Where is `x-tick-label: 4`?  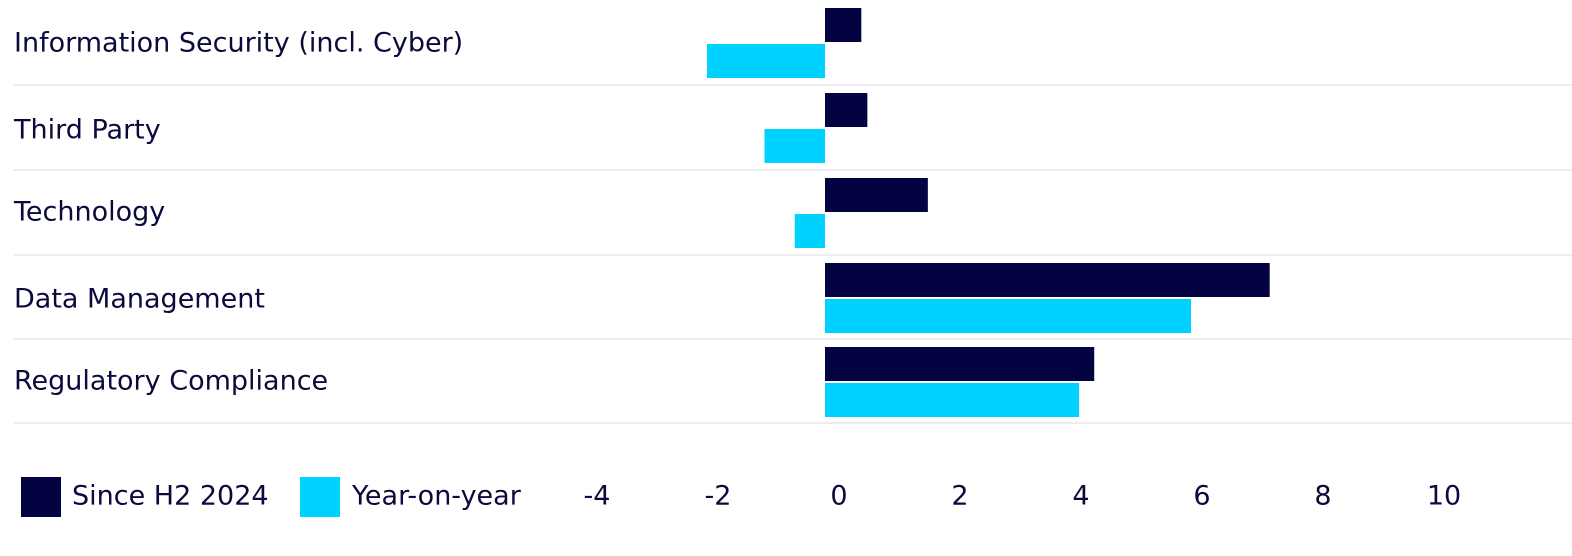 x-tick-label: 4 is located at coordinates (1080, 496).